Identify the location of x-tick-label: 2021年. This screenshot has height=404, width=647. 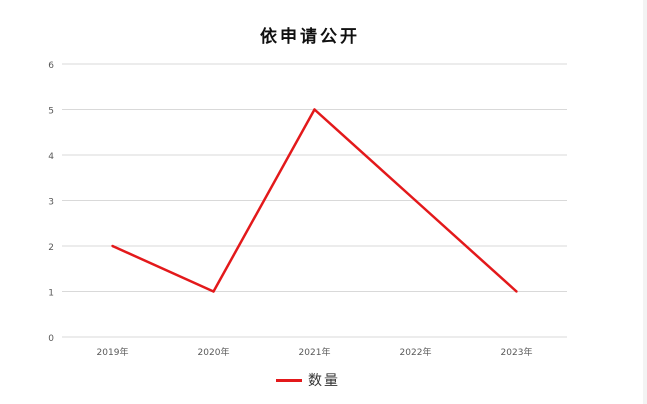
(315, 352).